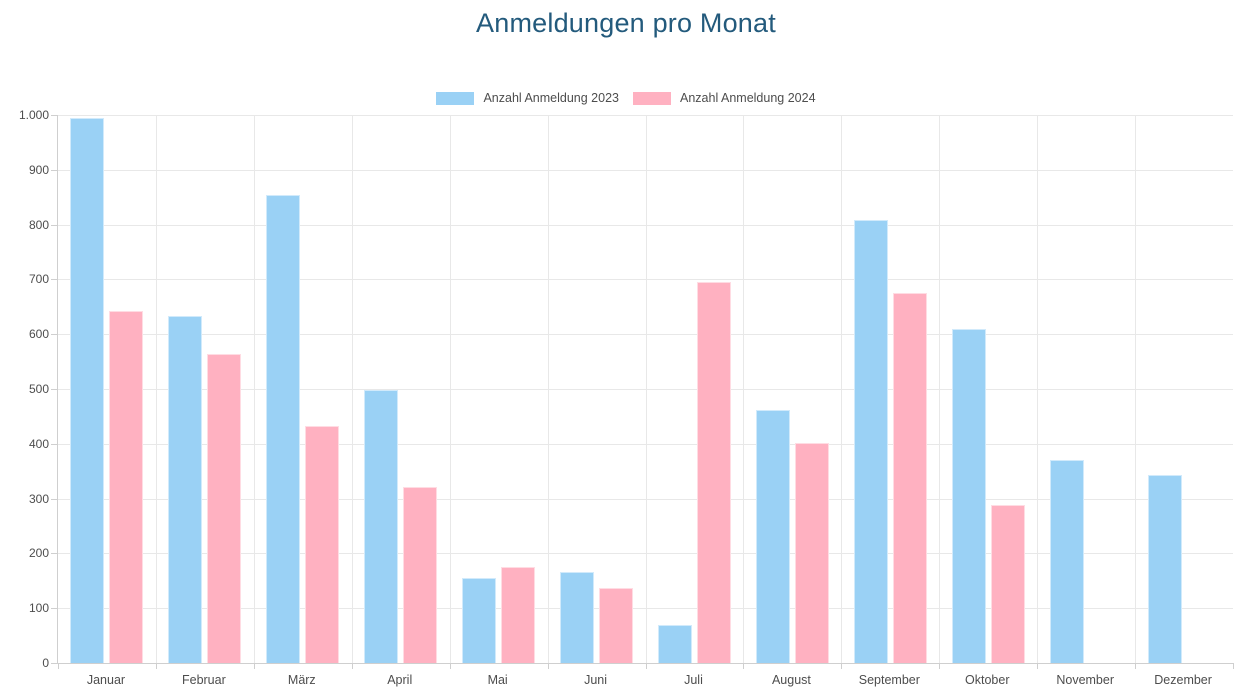  Describe the element at coordinates (1184, 389) in the screenshot. I see `category-column-dezember` at that location.